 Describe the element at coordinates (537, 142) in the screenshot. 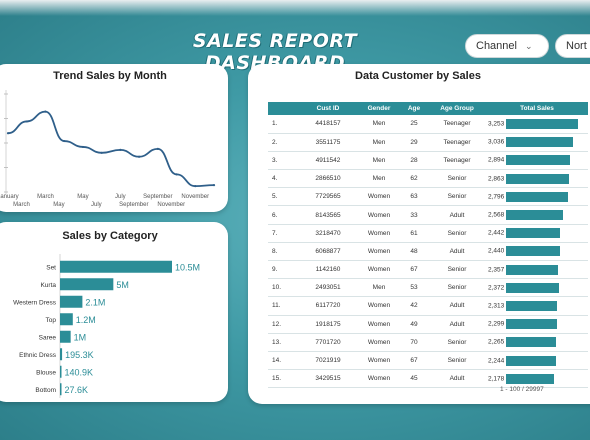

I see `total-sales-cell: 3,036` at that location.